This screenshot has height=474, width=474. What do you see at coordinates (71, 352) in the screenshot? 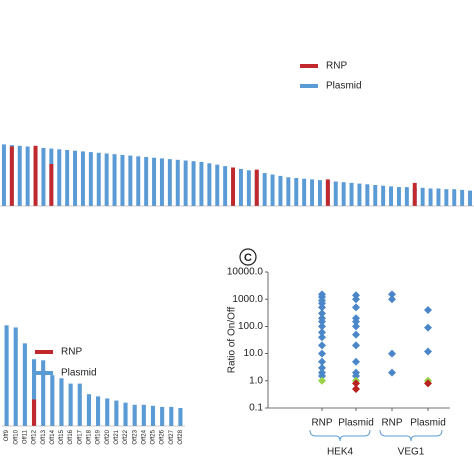
I see `legend-label: RNP` at bounding box center [71, 352].